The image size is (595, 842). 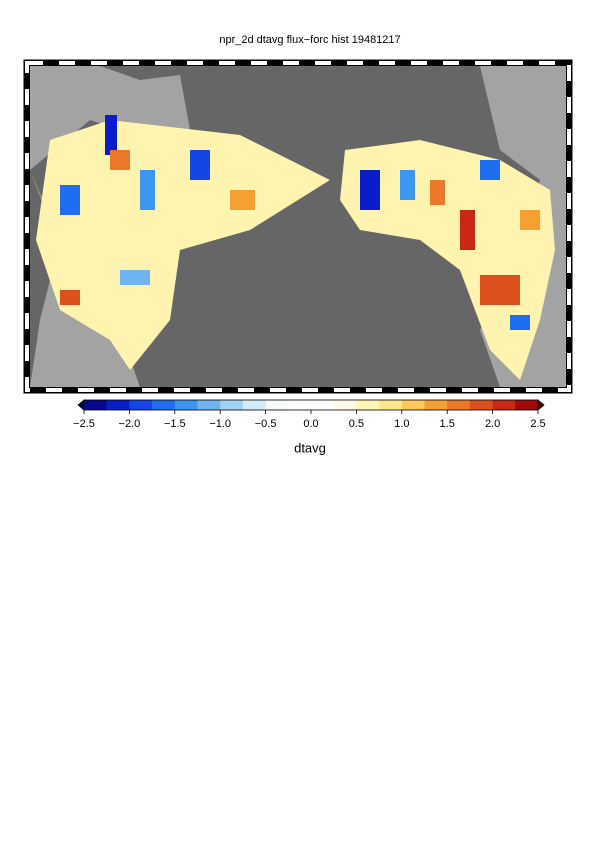 I want to click on colorbar-tick-label: 0.0, so click(x=310, y=424).